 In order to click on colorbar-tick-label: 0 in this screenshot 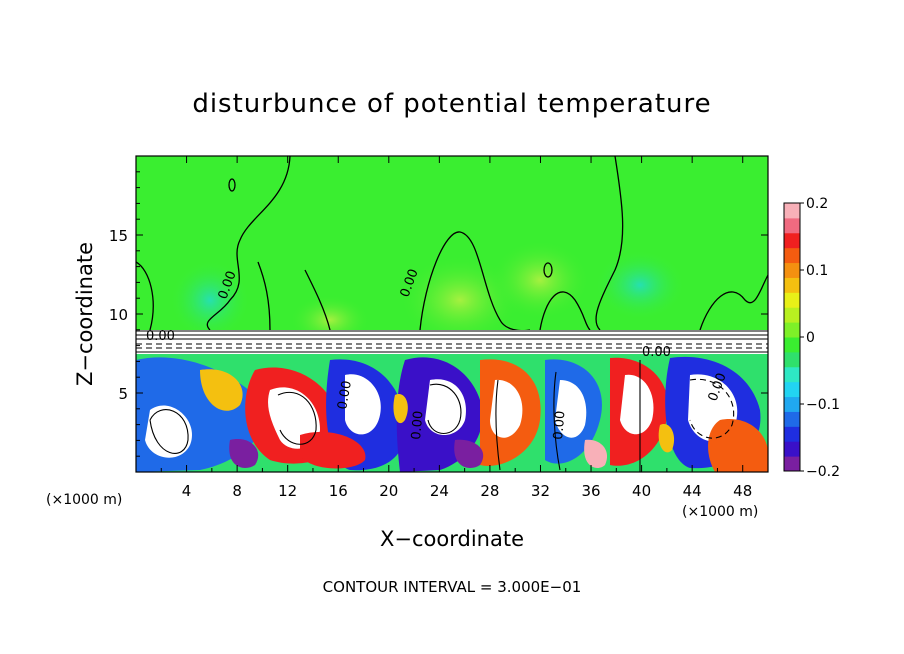, I will do `click(810, 338)`.